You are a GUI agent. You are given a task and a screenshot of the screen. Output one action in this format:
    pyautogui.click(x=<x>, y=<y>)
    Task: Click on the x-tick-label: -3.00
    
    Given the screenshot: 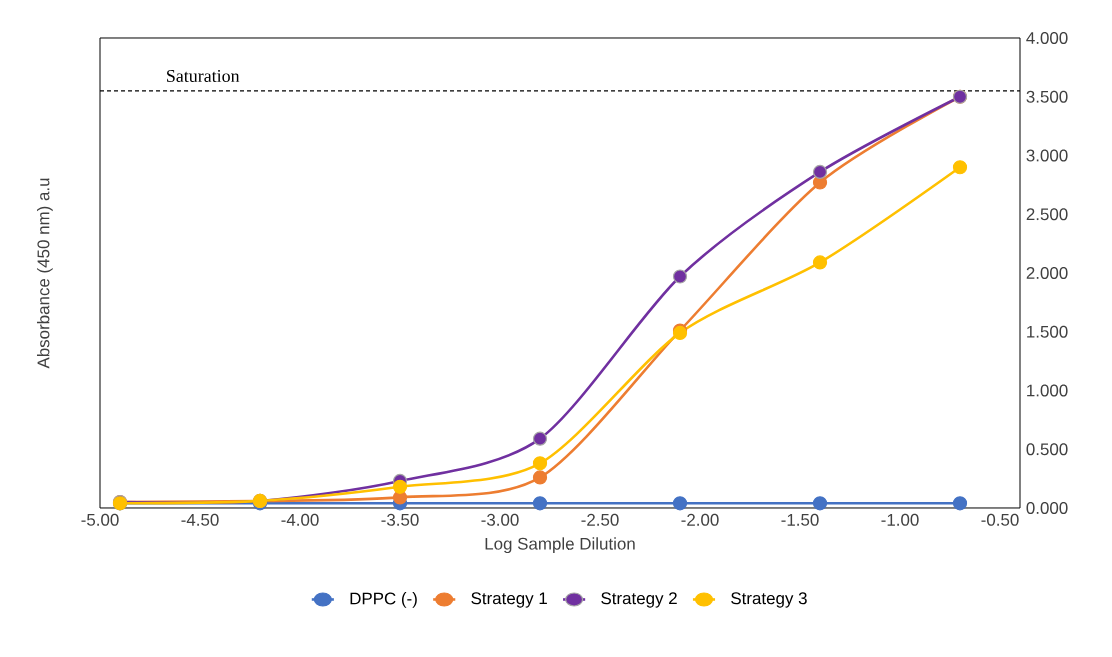 What is the action you would take?
    pyautogui.click(x=500, y=519)
    